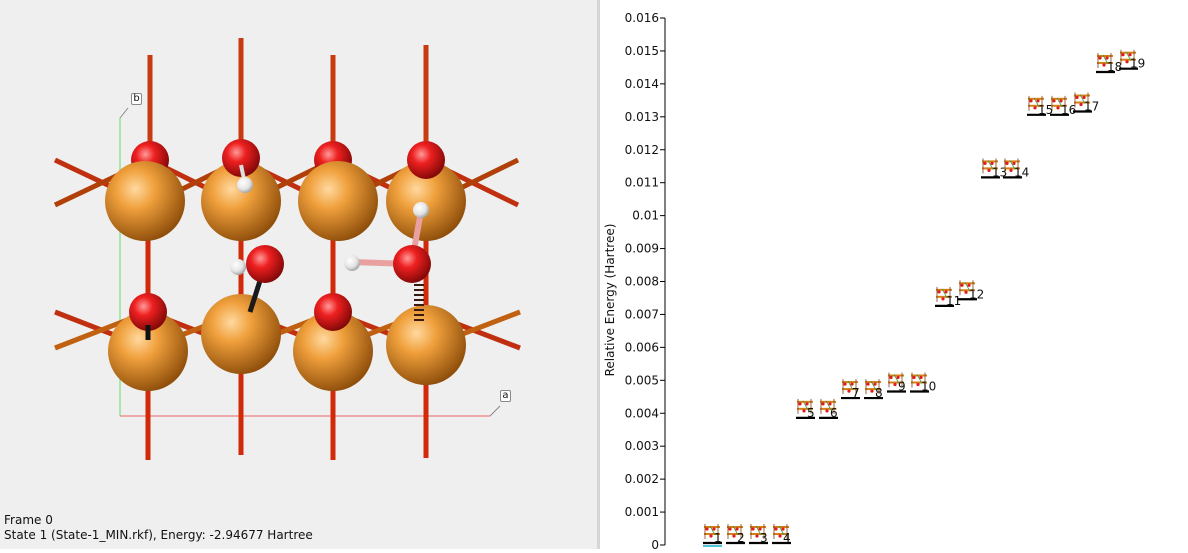  Describe the element at coordinates (1114, 67) in the screenshot. I see `energy-level-label: 18` at that location.